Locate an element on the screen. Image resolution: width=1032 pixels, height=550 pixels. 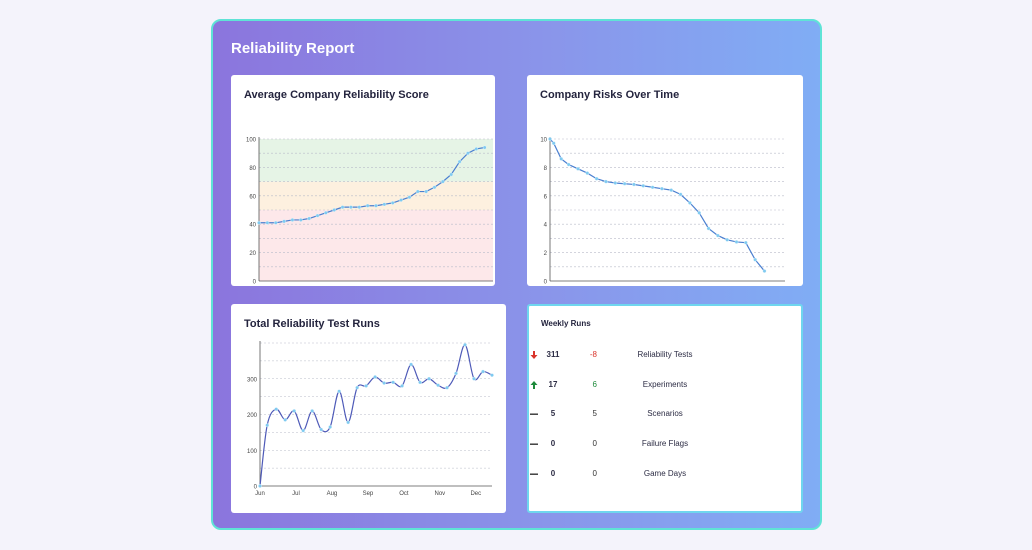
weekly-count: 311 is located at coordinates (553, 354).